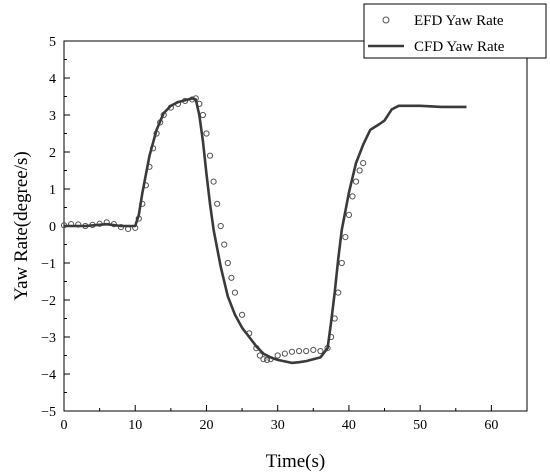 The image size is (550, 475). What do you see at coordinates (459, 47) in the screenshot?
I see `legend-entry-label: CFD Yaw Rate` at bounding box center [459, 47].